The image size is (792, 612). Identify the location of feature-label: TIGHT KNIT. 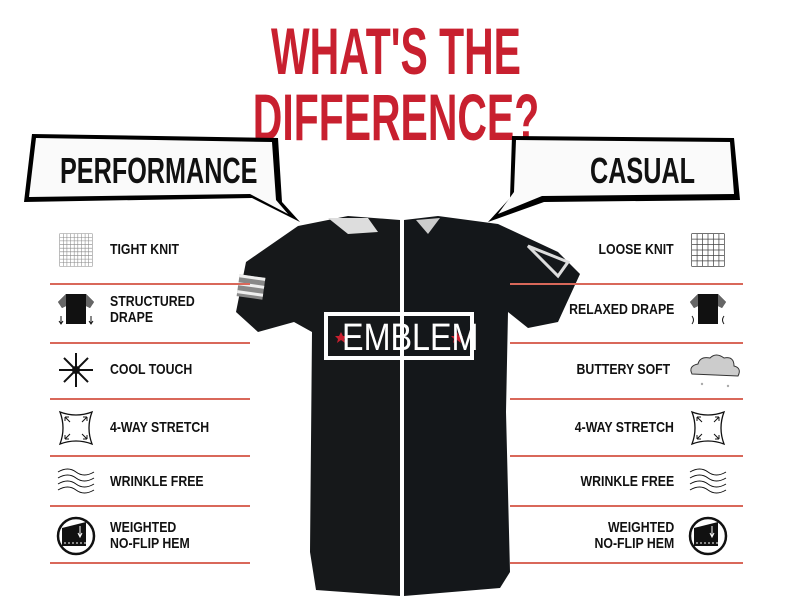
(144, 250).